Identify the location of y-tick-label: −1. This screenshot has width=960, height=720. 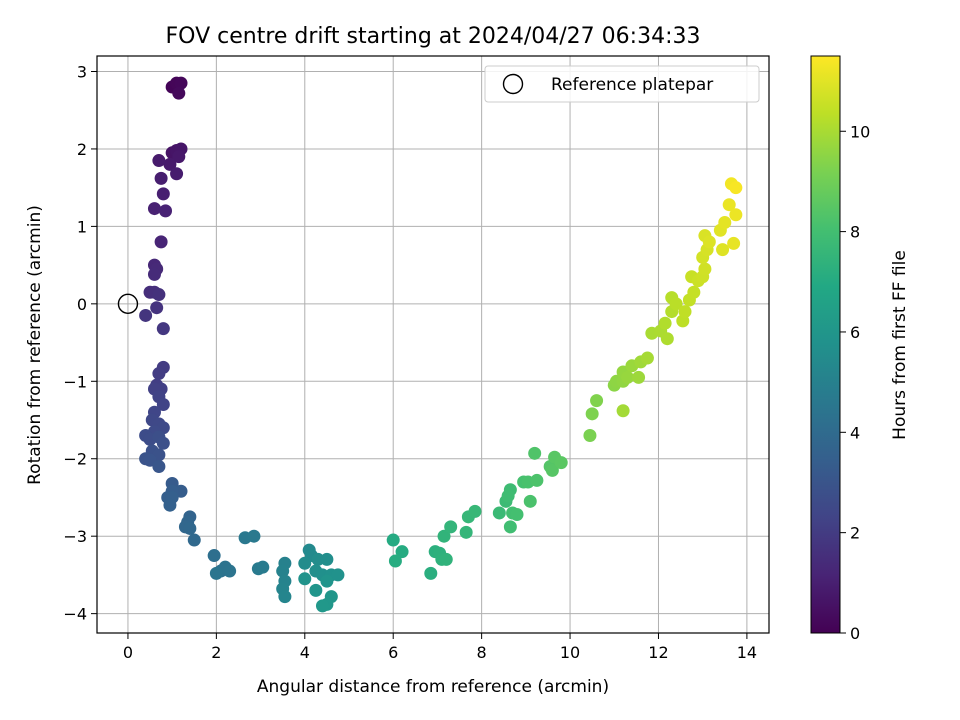
(75, 381).